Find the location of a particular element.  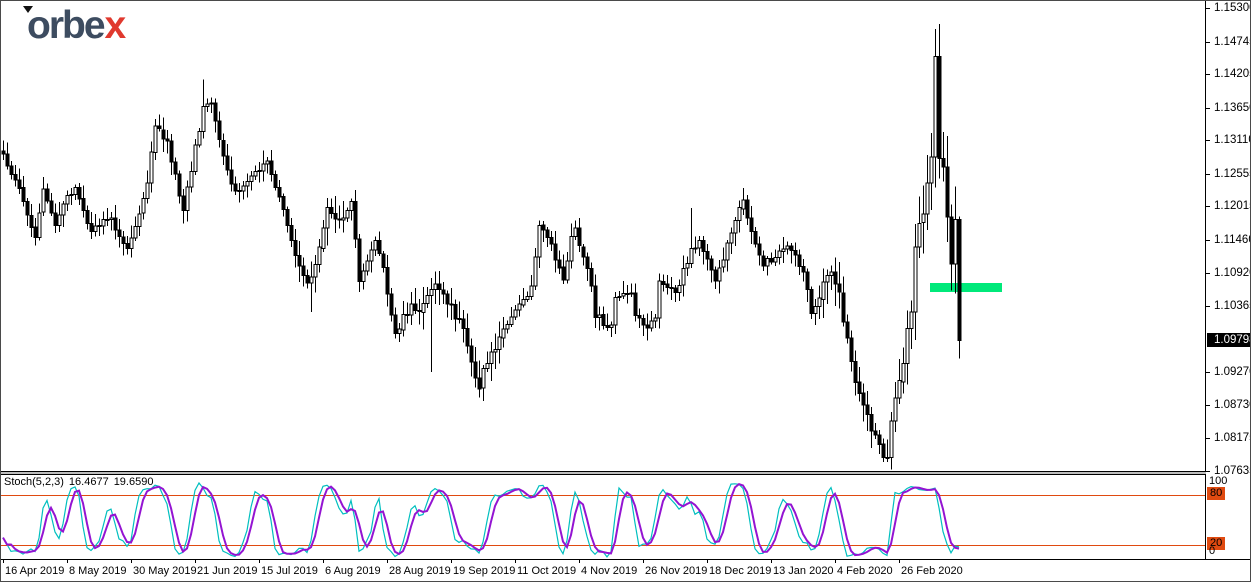

stochastic-chart is located at coordinates (603, 517).